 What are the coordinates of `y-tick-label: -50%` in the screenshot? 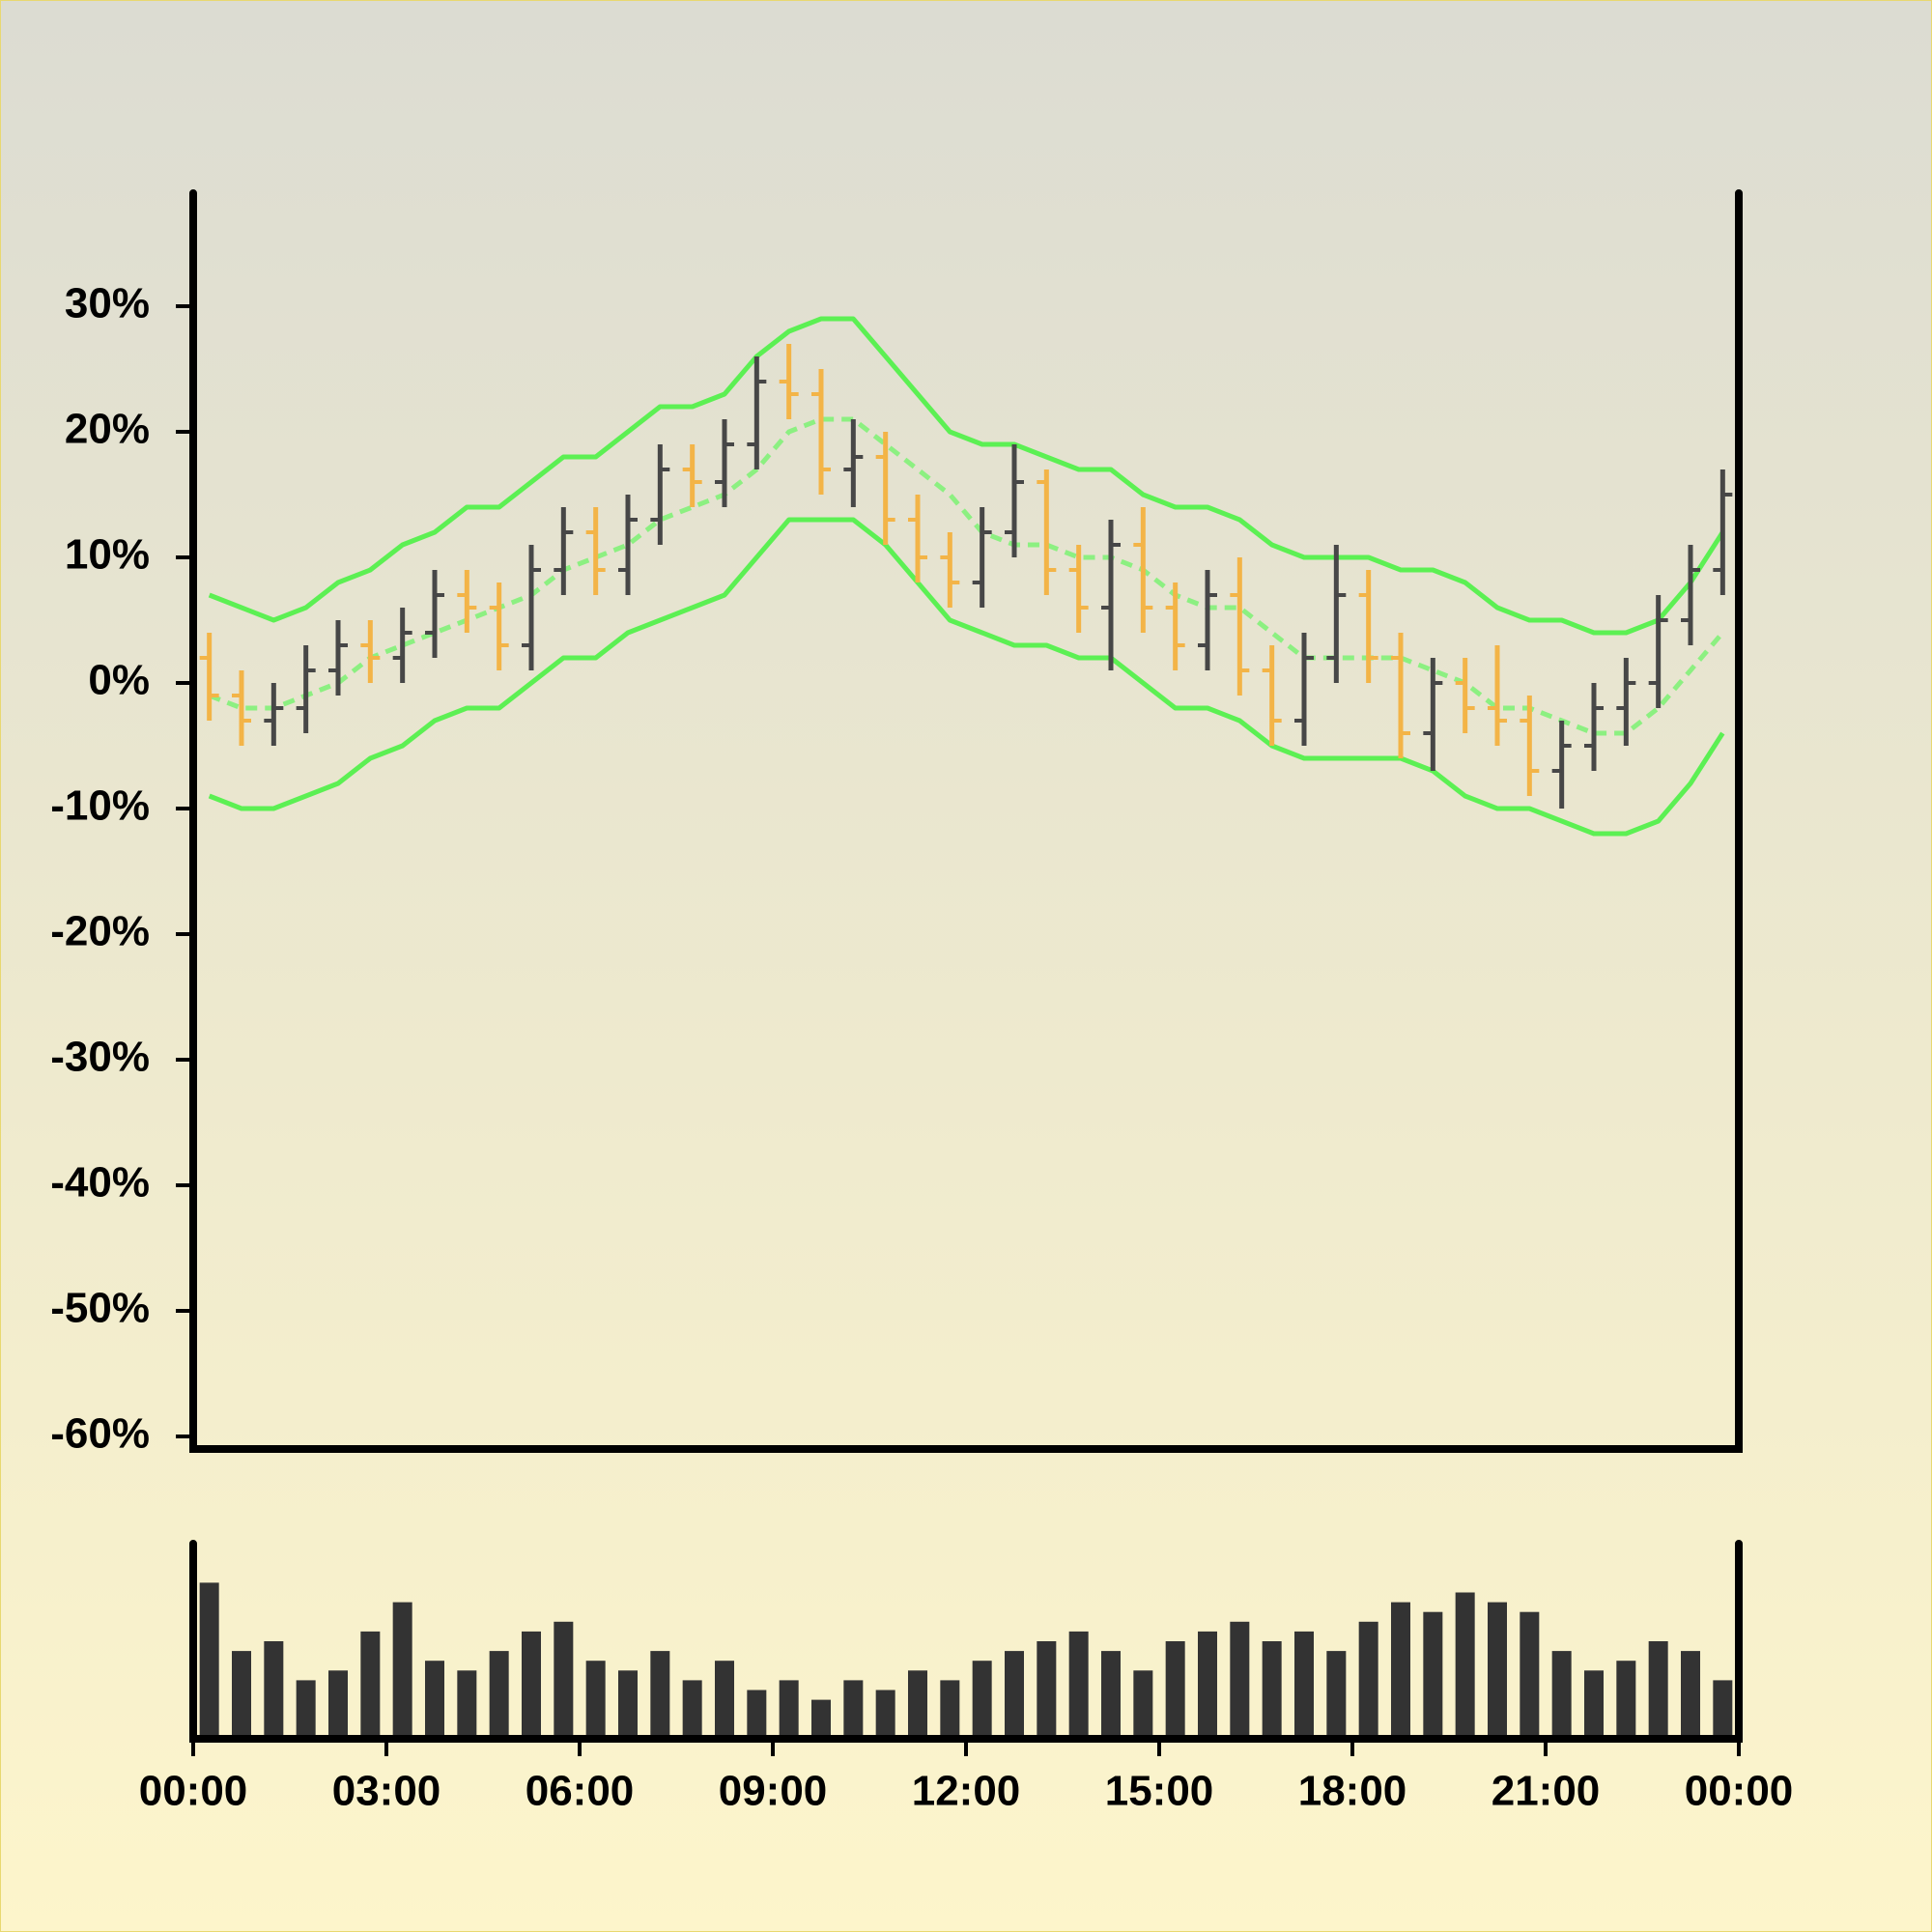 It's located at (100, 1308).